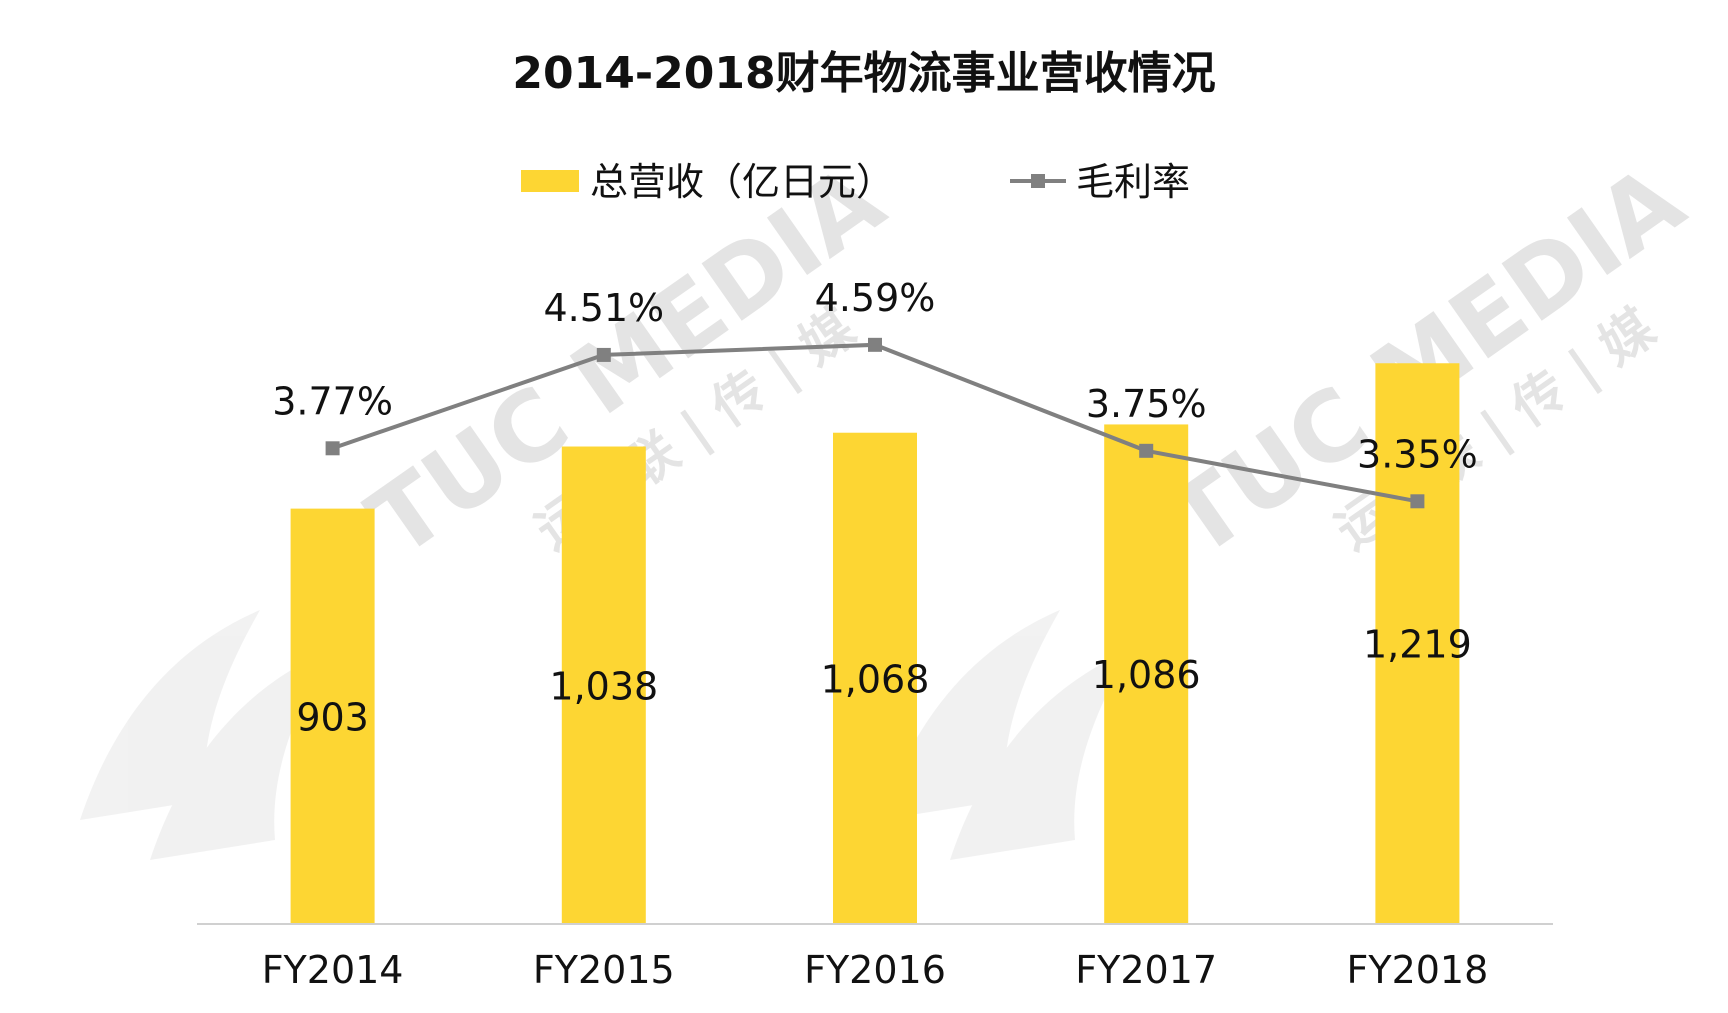 The image size is (1728, 1013). Describe the element at coordinates (550, 181) in the screenshot. I see `legend-bar-swatch` at that location.